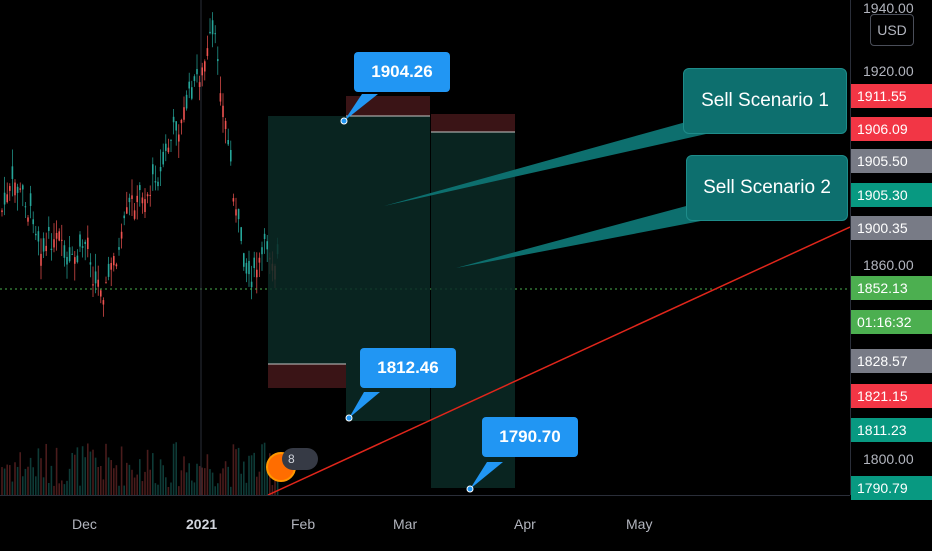 This screenshot has width=932, height=551. I want to click on callout-1812-anchor, so click(349, 418).